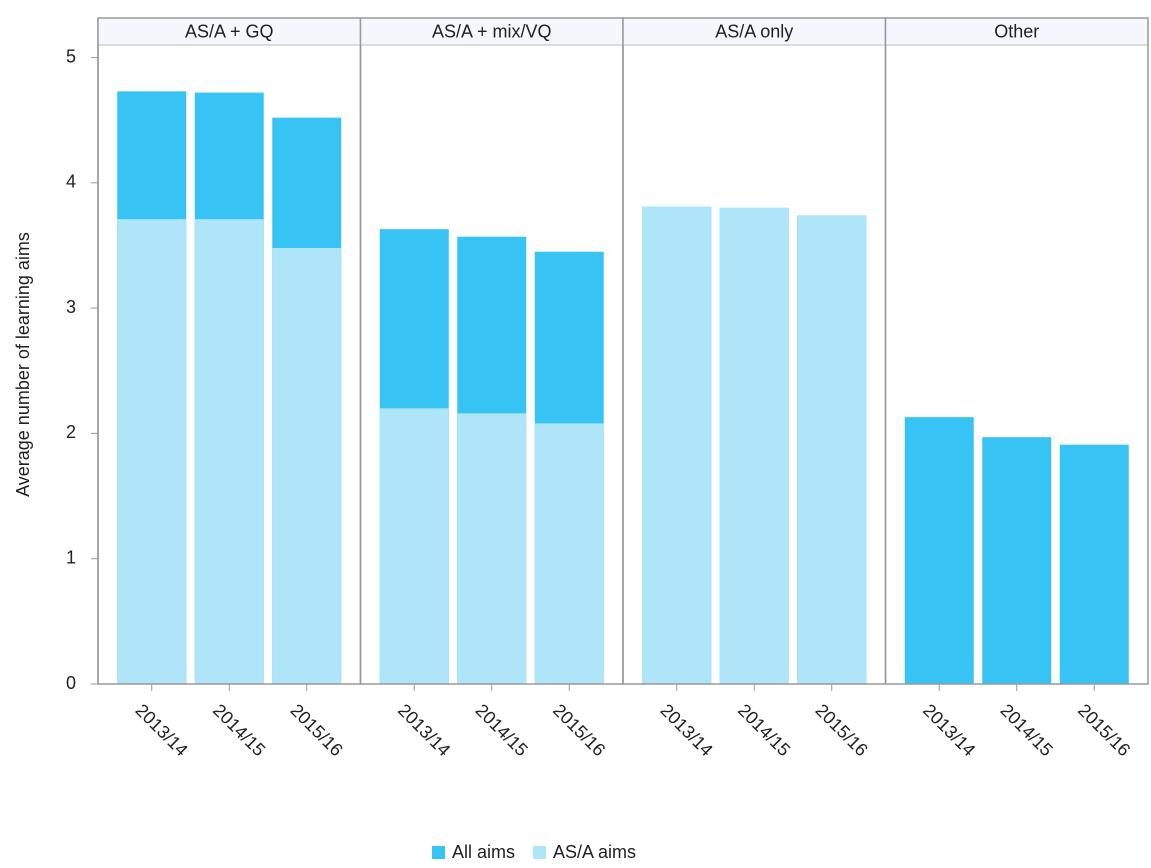  What do you see at coordinates (71, 182) in the screenshot?
I see `y-tick-label: 4` at bounding box center [71, 182].